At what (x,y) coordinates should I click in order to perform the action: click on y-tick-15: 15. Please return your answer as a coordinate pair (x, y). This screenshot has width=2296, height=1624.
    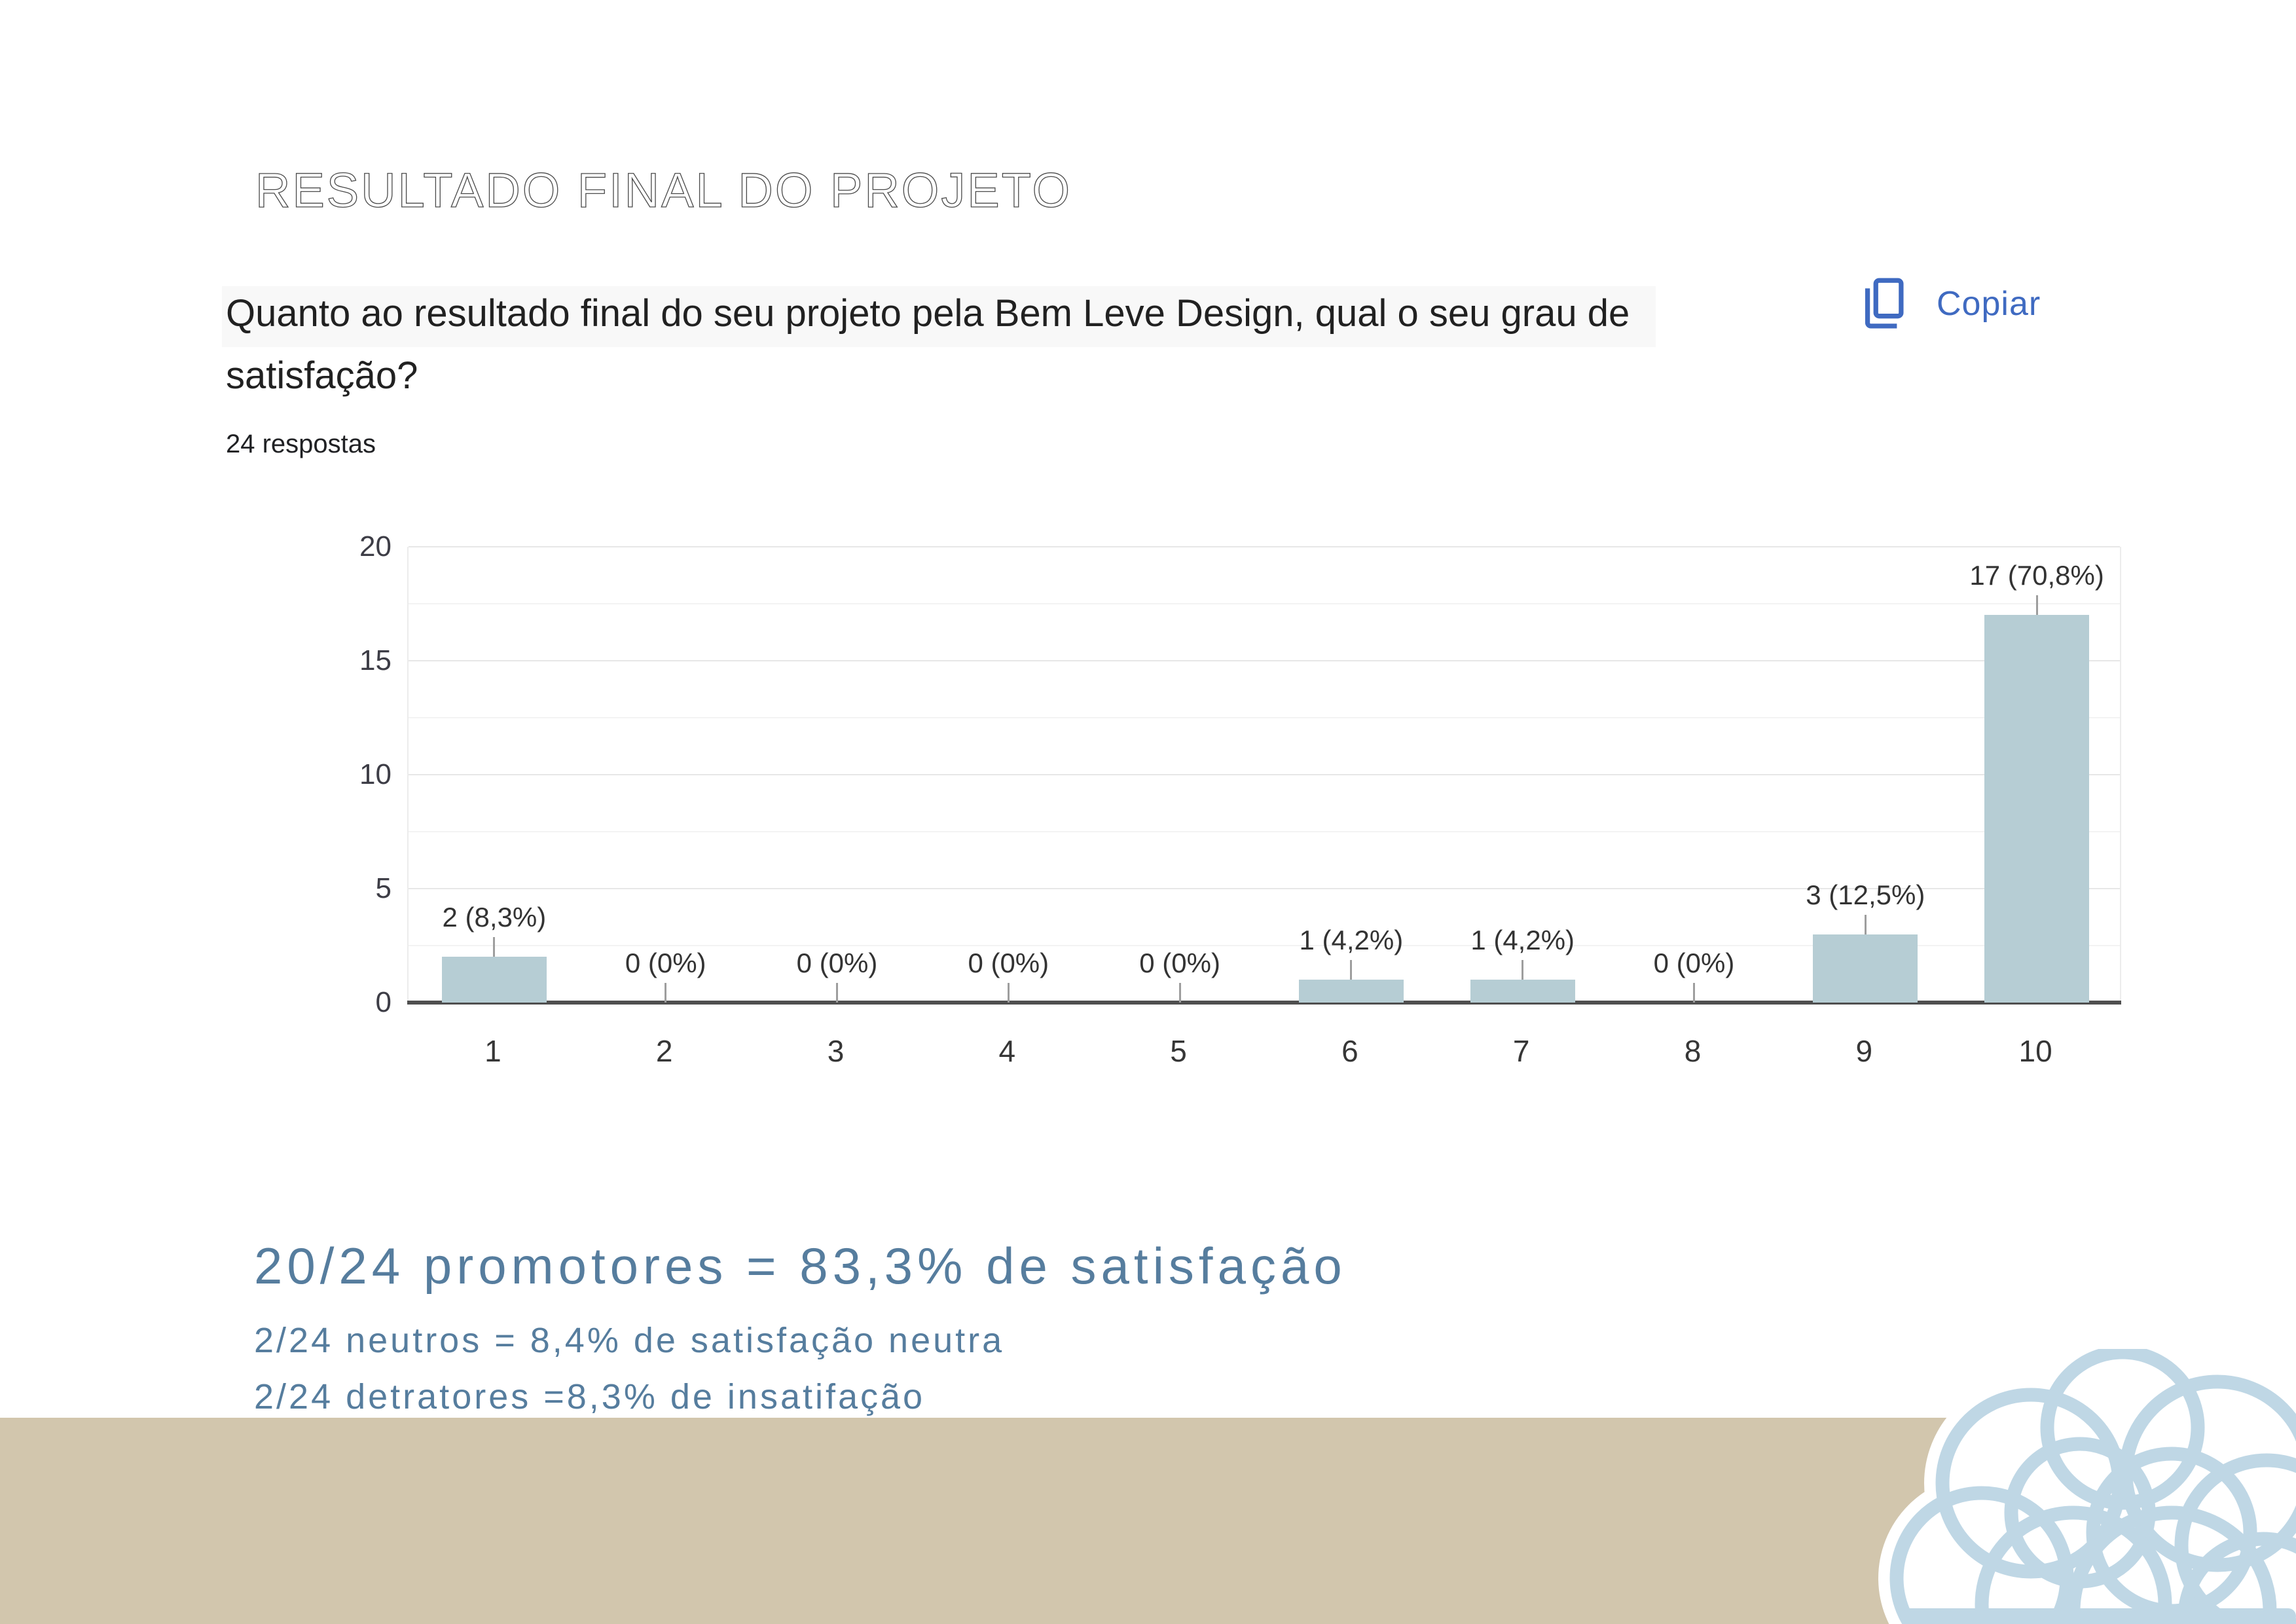
    Looking at the image, I should click on (375, 660).